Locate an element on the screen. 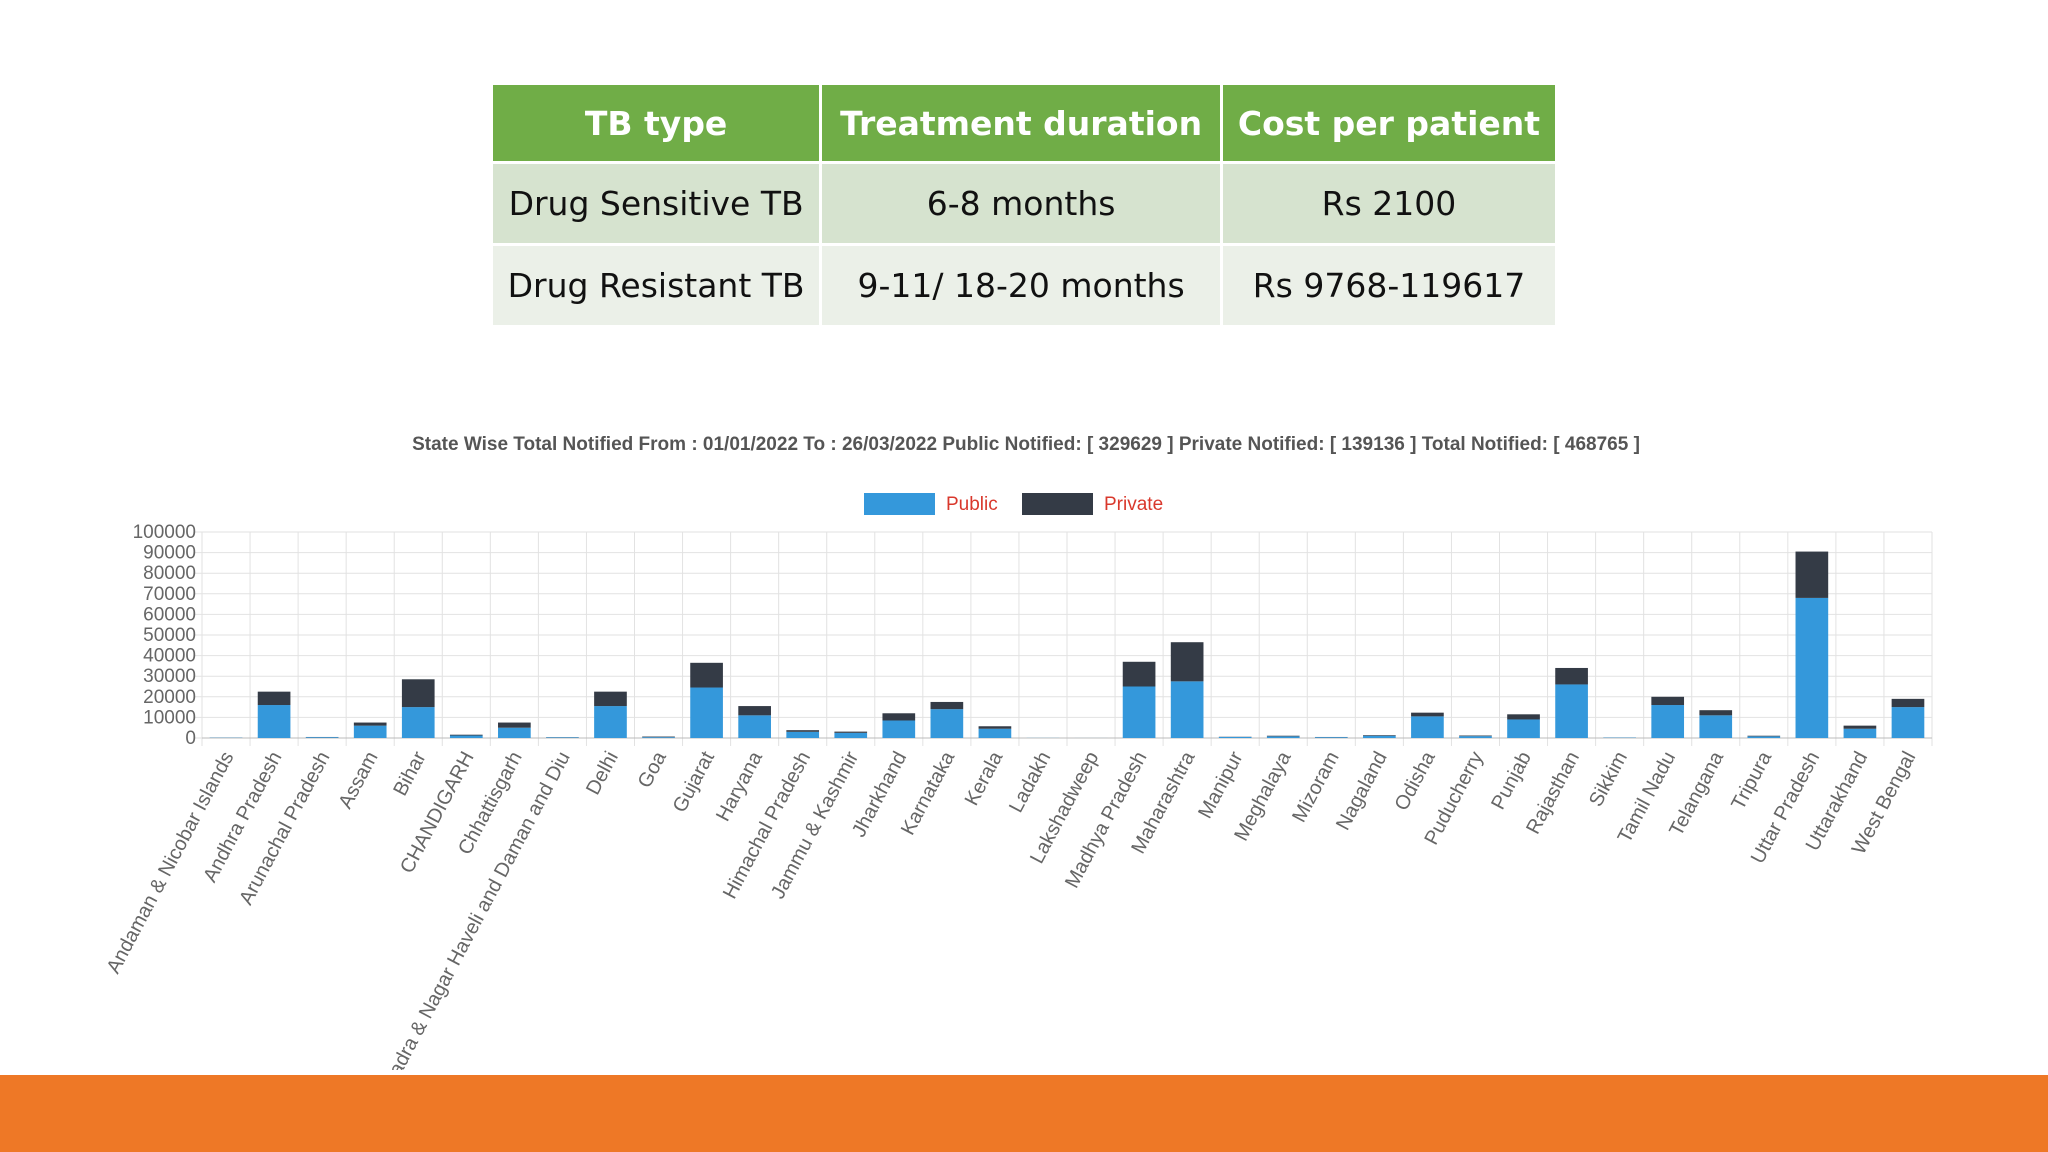 The image size is (2048, 1152). x-tick-label: Haryana is located at coordinates (739, 786).